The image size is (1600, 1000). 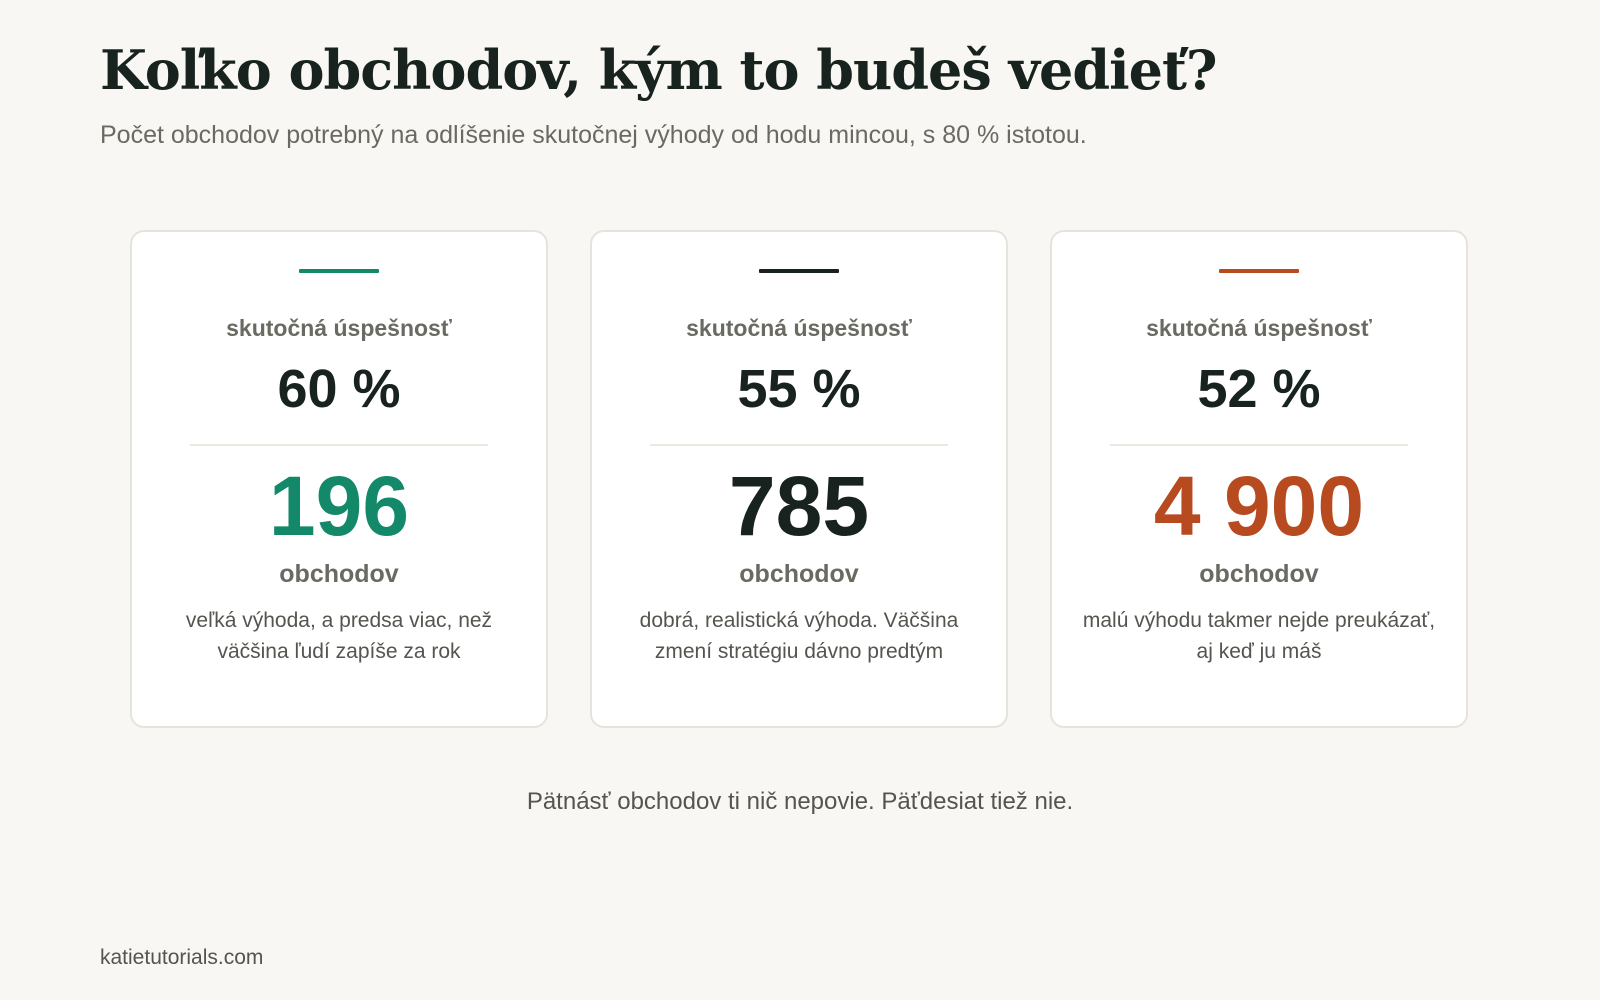 I want to click on card-trade-count: 196, so click(x=339, y=506).